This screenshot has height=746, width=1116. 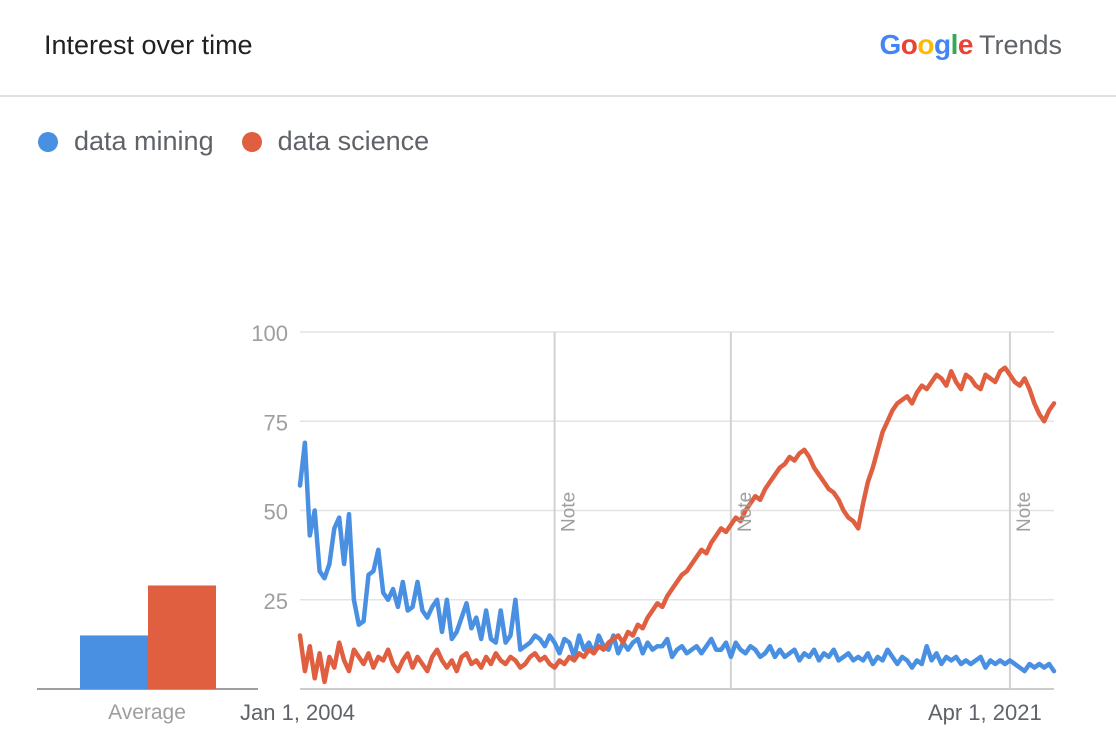 I want to click on chart-legend: data mining data science, so click(x=247, y=141).